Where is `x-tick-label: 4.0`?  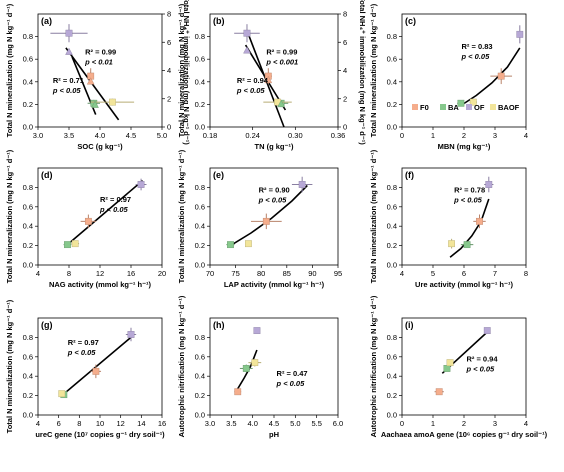 x-tick-label: 4.0 is located at coordinates (252, 423).